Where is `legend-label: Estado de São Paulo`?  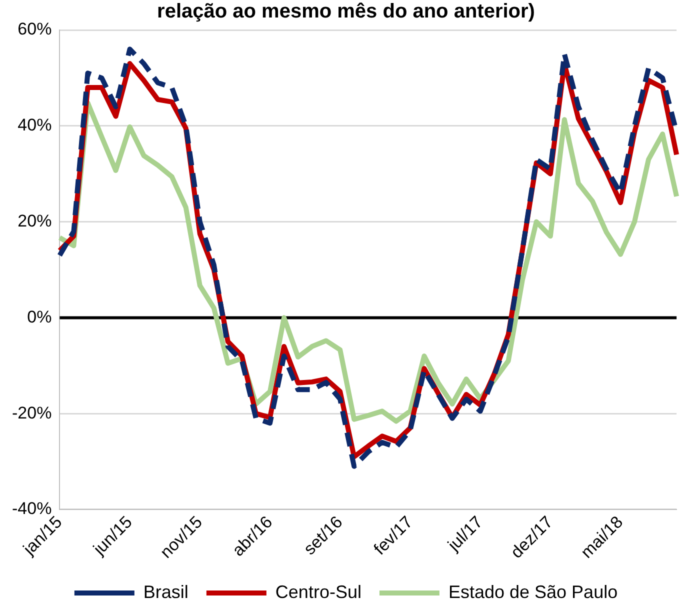 legend-label: Estado de São Paulo is located at coordinates (533, 592).